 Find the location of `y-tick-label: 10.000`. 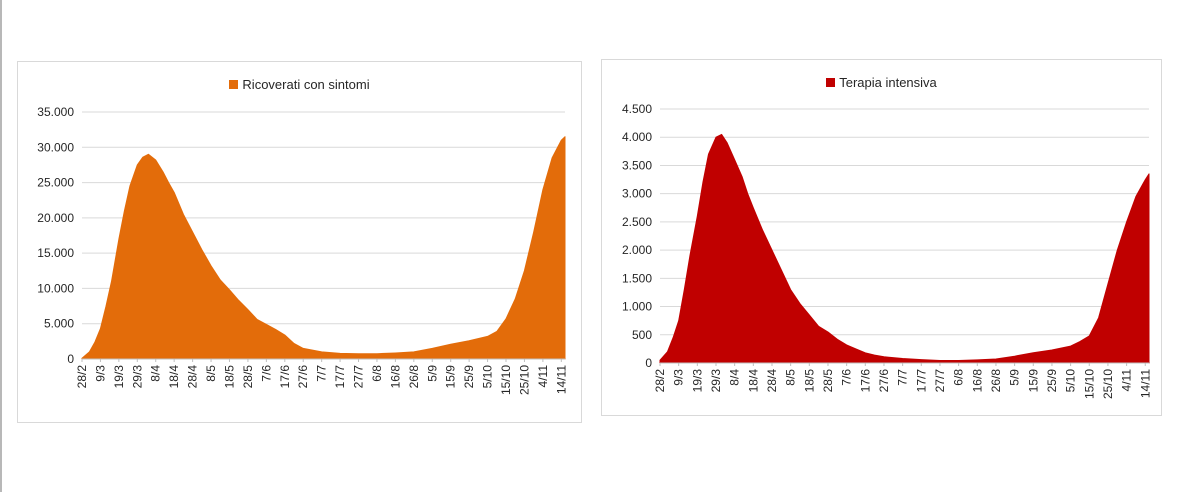

y-tick-label: 10.000 is located at coordinates (55, 288).